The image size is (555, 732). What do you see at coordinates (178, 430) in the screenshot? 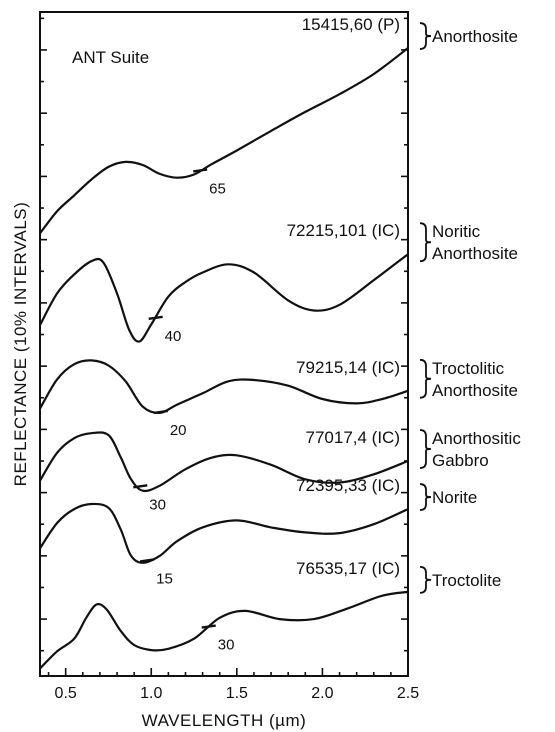
I see `band-marker-label: 20` at bounding box center [178, 430].